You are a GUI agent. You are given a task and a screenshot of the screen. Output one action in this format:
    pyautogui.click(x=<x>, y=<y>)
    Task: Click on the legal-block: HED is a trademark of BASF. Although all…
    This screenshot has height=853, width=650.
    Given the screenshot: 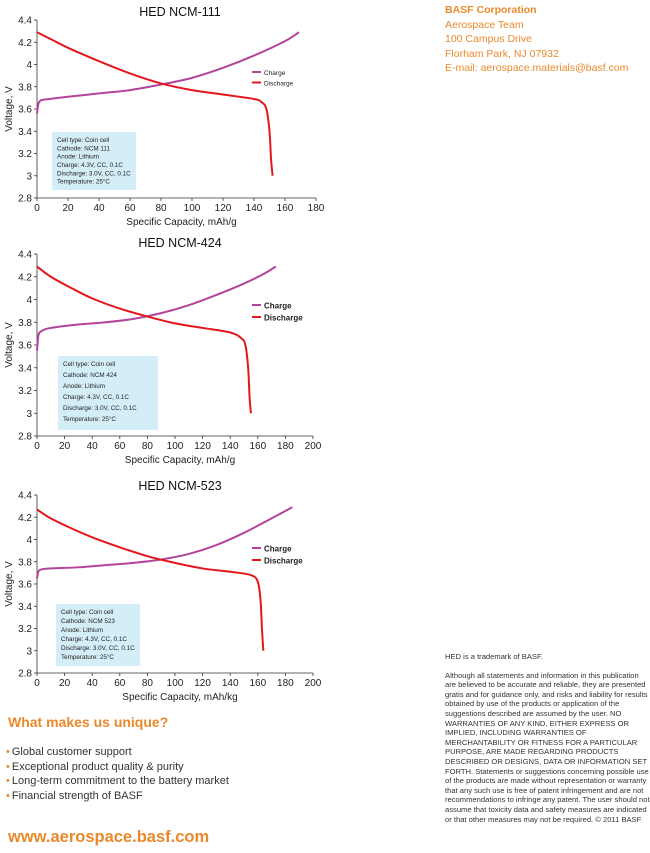 What is the action you would take?
    pyautogui.click(x=547, y=742)
    